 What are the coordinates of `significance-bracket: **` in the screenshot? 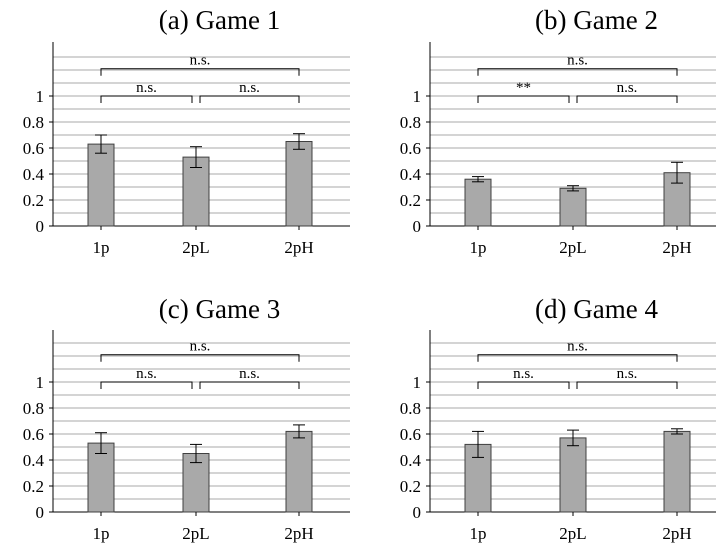 It's located at (523, 91).